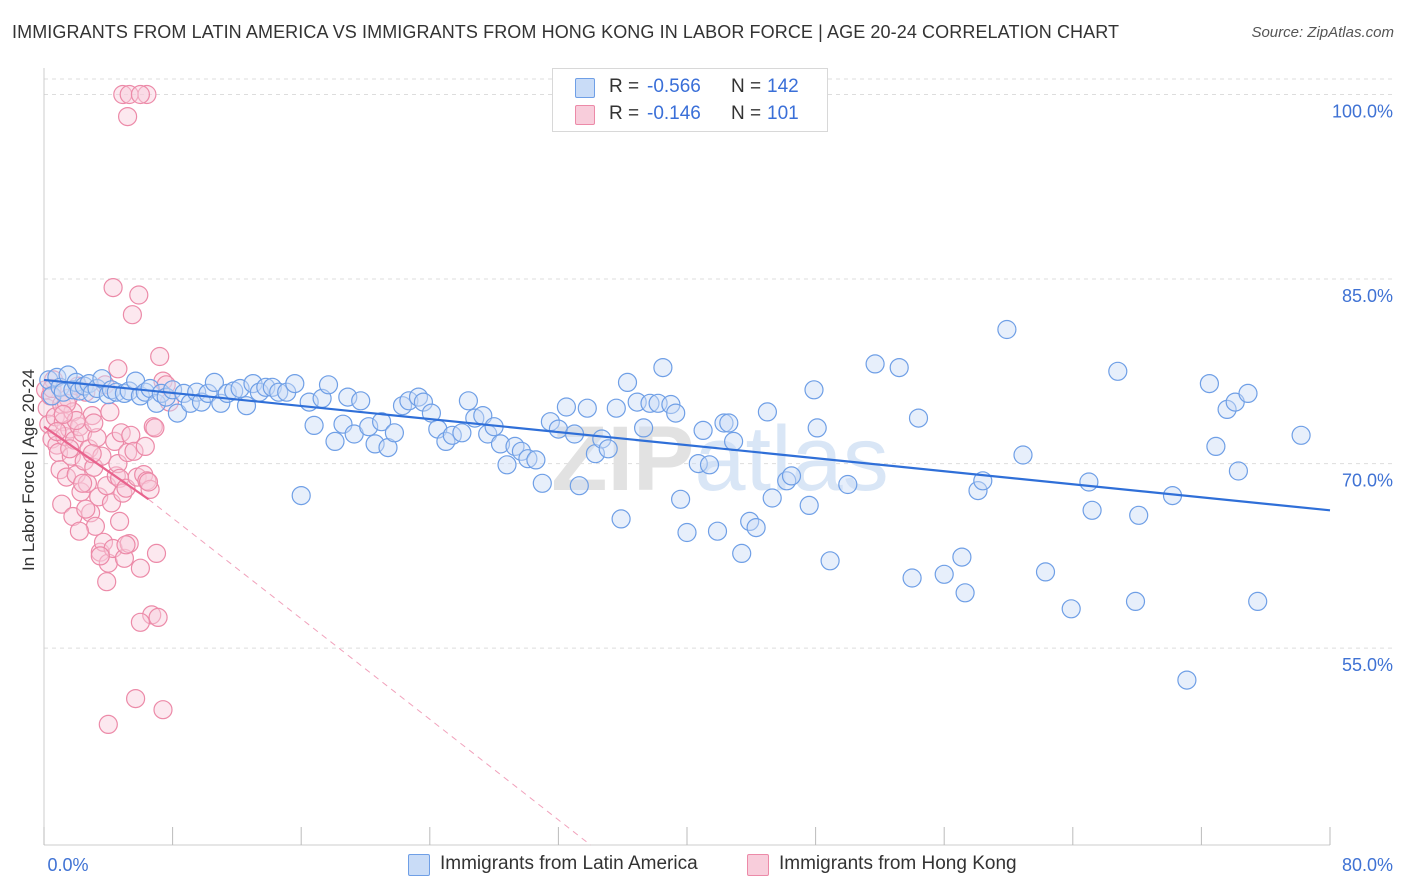 This screenshot has height=892, width=1406. What do you see at coordinates (1322, 32) in the screenshot?
I see `source-credit: Source: ZipAtlas.com` at bounding box center [1322, 32].